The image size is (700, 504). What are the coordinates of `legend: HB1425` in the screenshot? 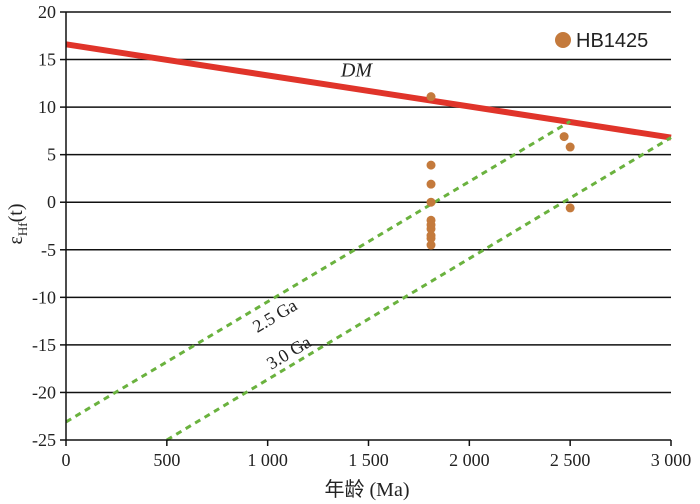 It's located at (601, 41).